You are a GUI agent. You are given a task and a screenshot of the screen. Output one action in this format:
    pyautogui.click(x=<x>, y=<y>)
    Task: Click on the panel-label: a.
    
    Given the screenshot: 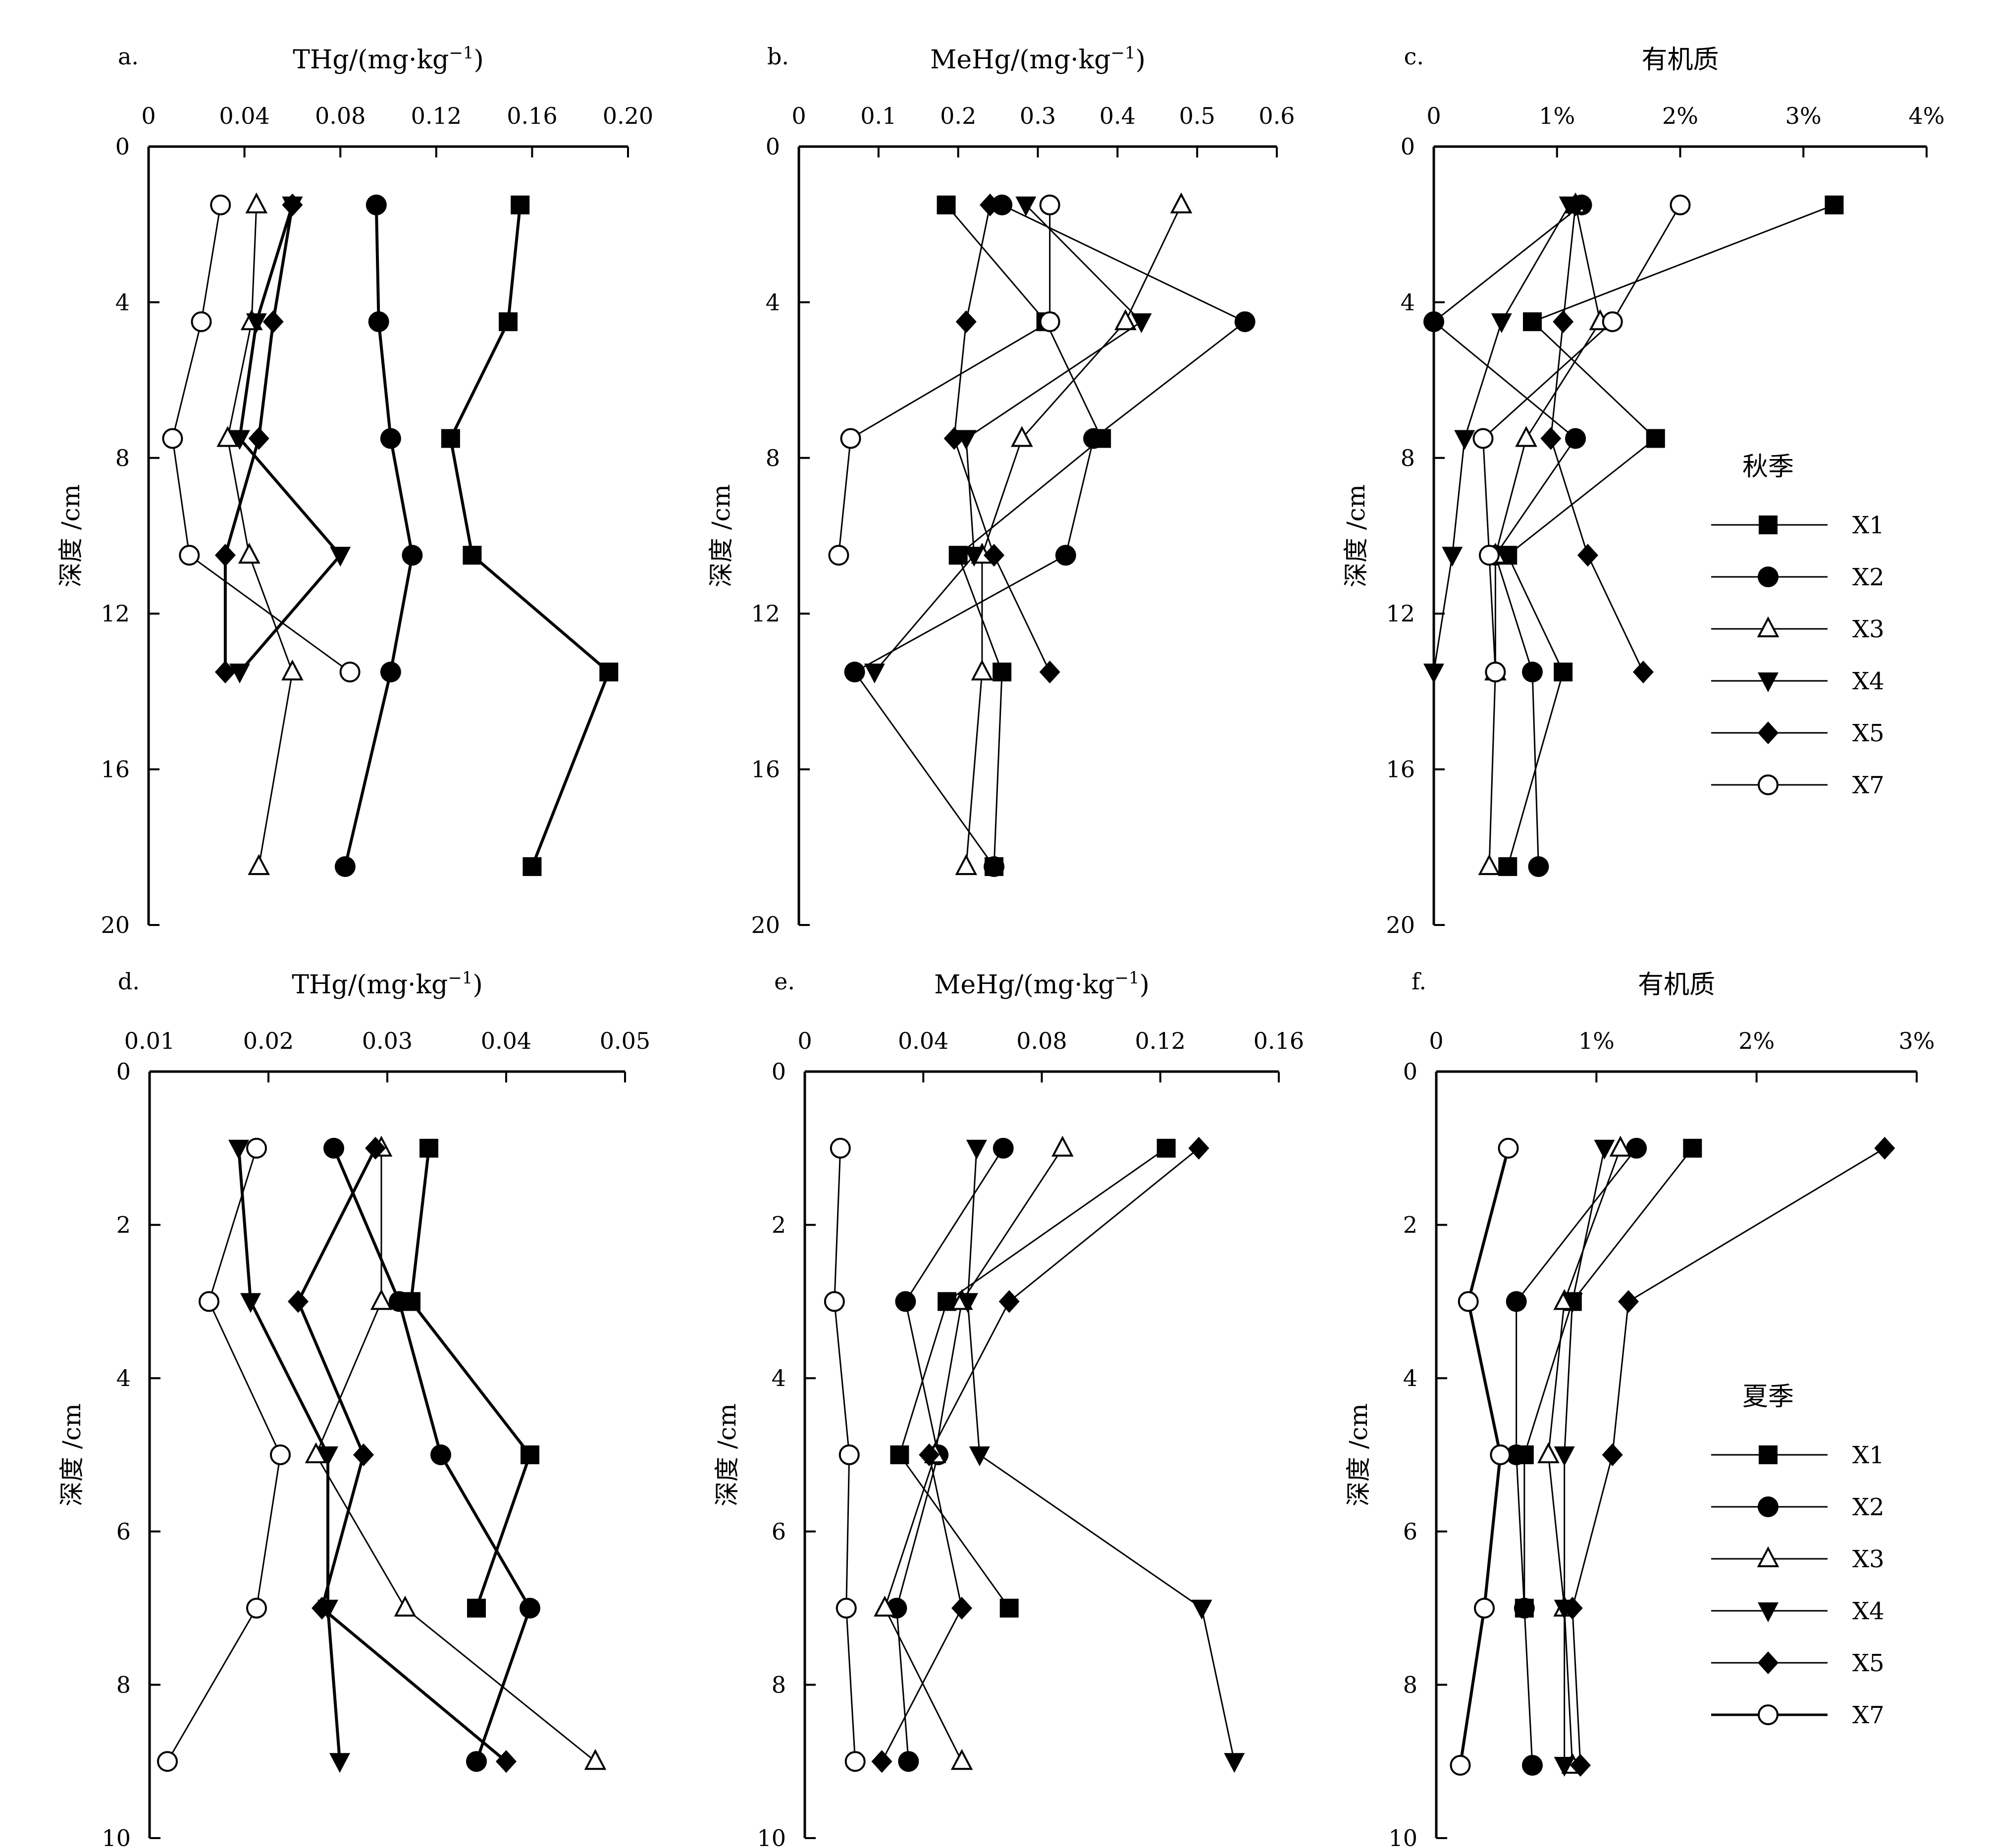 What is the action you would take?
    pyautogui.click(x=128, y=57)
    